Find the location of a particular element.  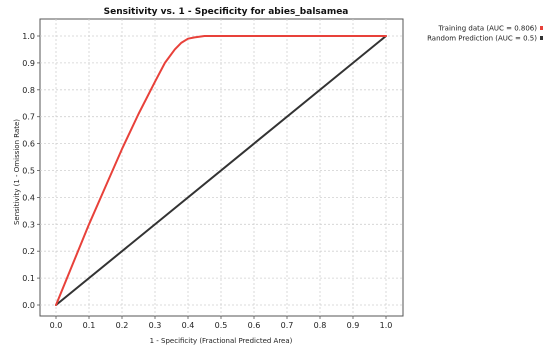

x-tick-label: 0.5 is located at coordinates (221, 325).